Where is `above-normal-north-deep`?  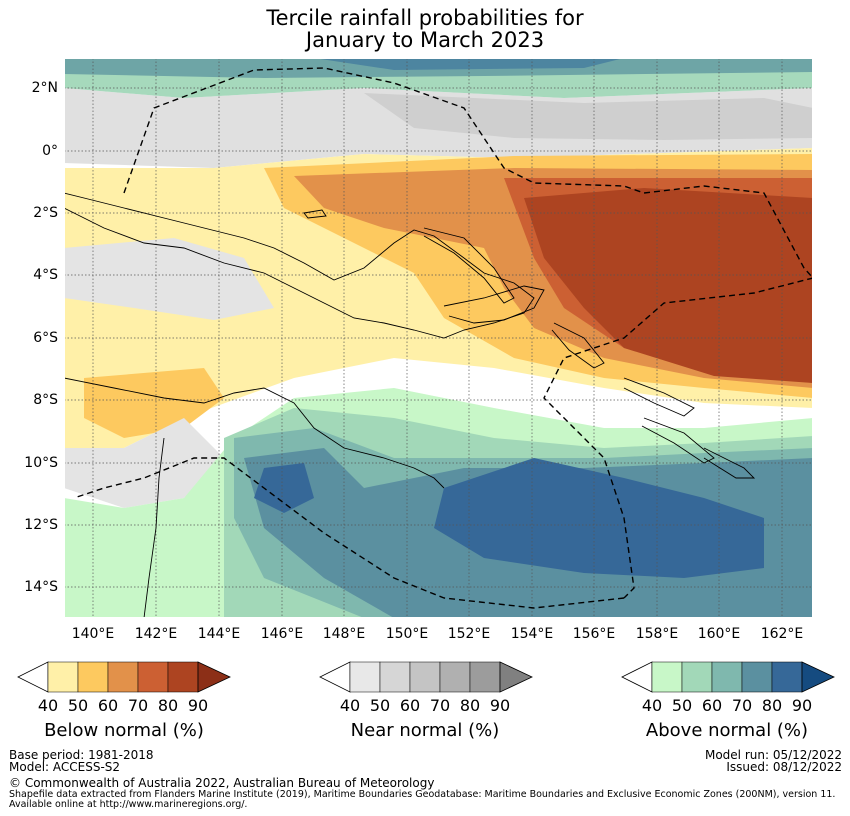 above-normal-north-deep is located at coordinates (469, 64).